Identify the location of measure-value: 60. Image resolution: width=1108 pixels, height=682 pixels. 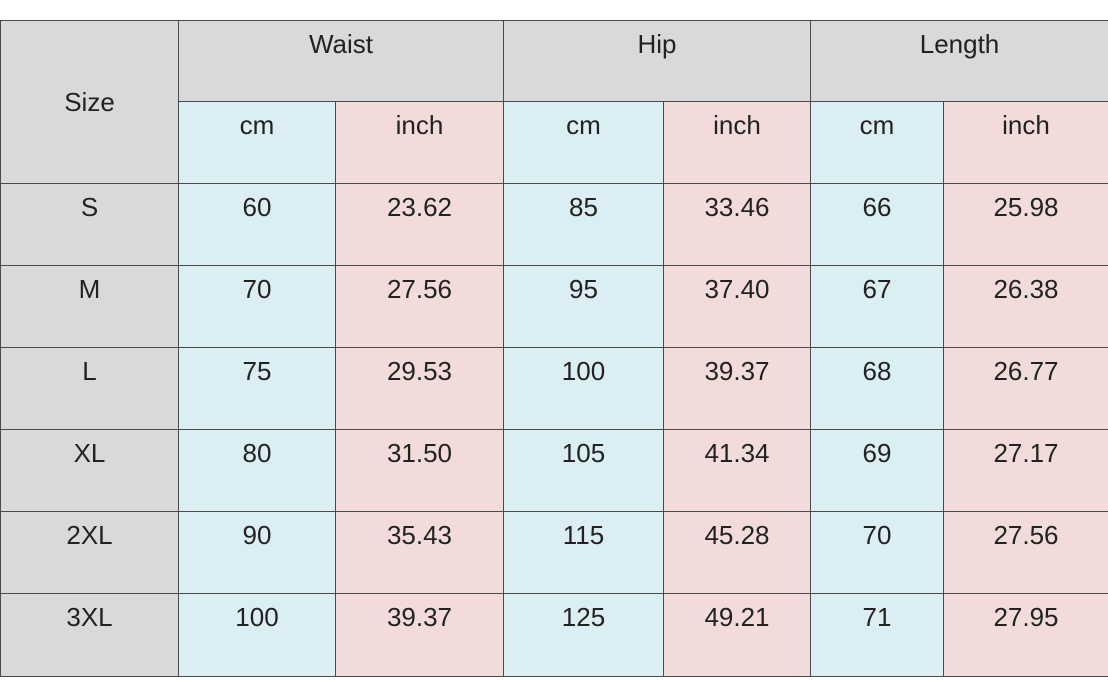
(257, 224).